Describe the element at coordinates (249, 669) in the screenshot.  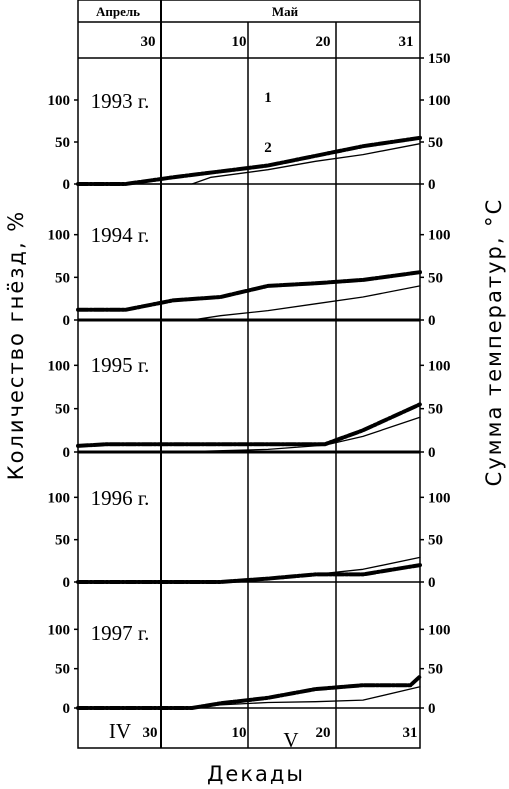
I see `panel-5: 0 50 100 0 50 100 1997 г.` at that location.